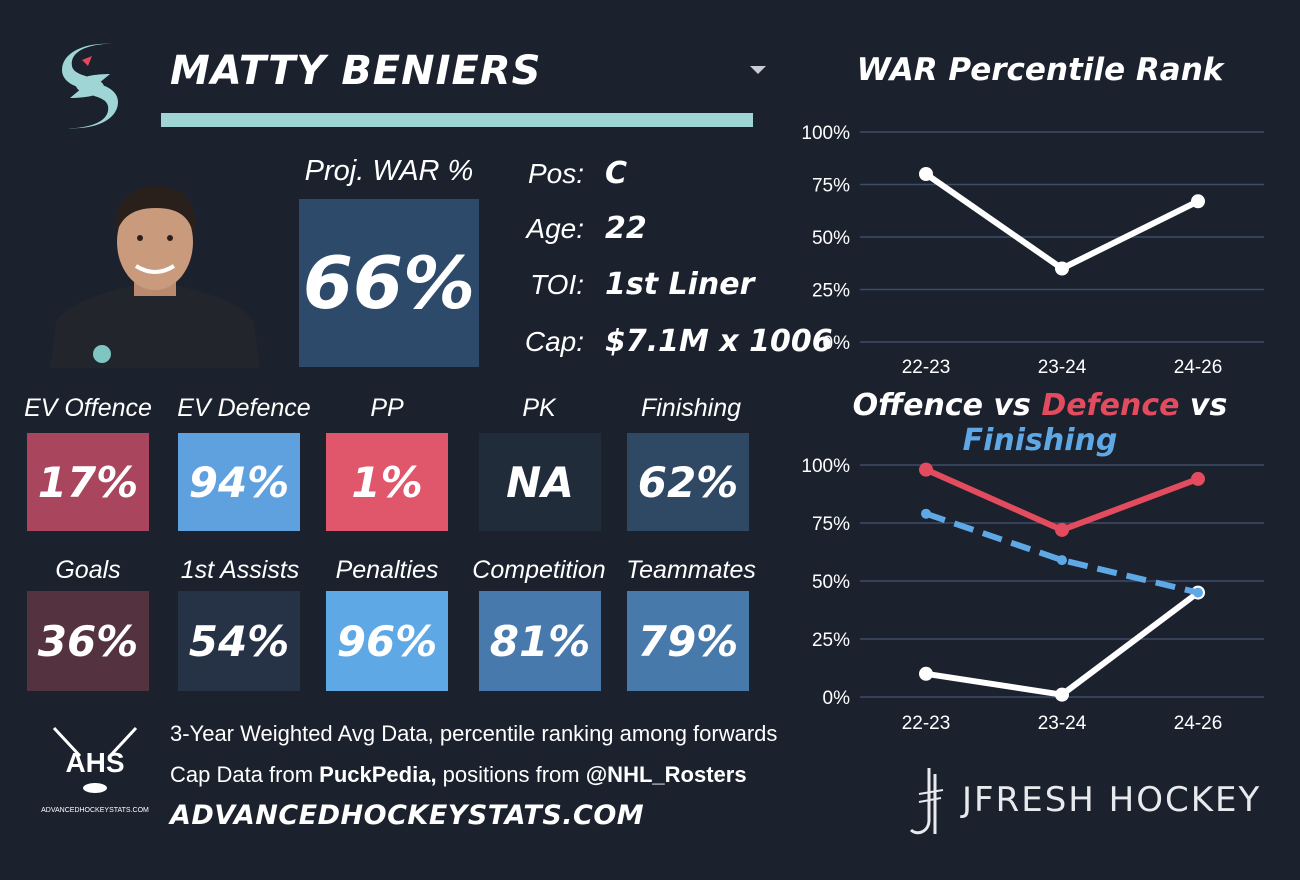  Describe the element at coordinates (155, 277) in the screenshot. I see `player-photo` at that location.